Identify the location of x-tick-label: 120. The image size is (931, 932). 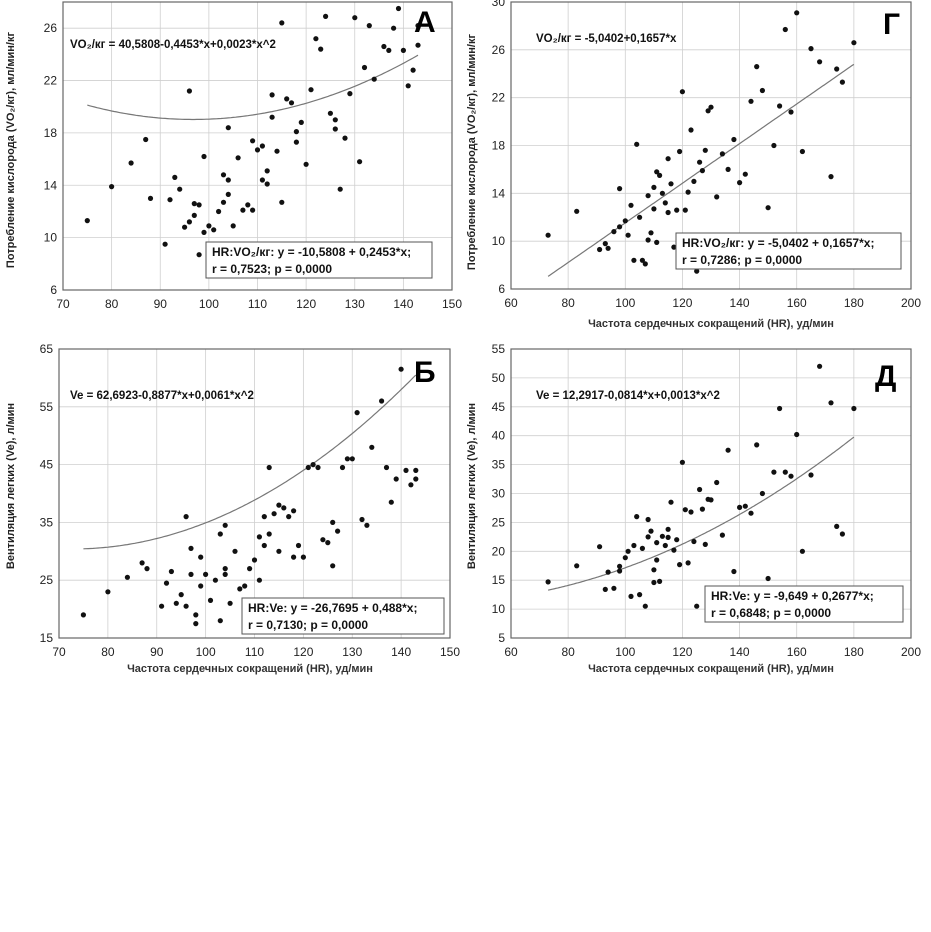
(682, 652).